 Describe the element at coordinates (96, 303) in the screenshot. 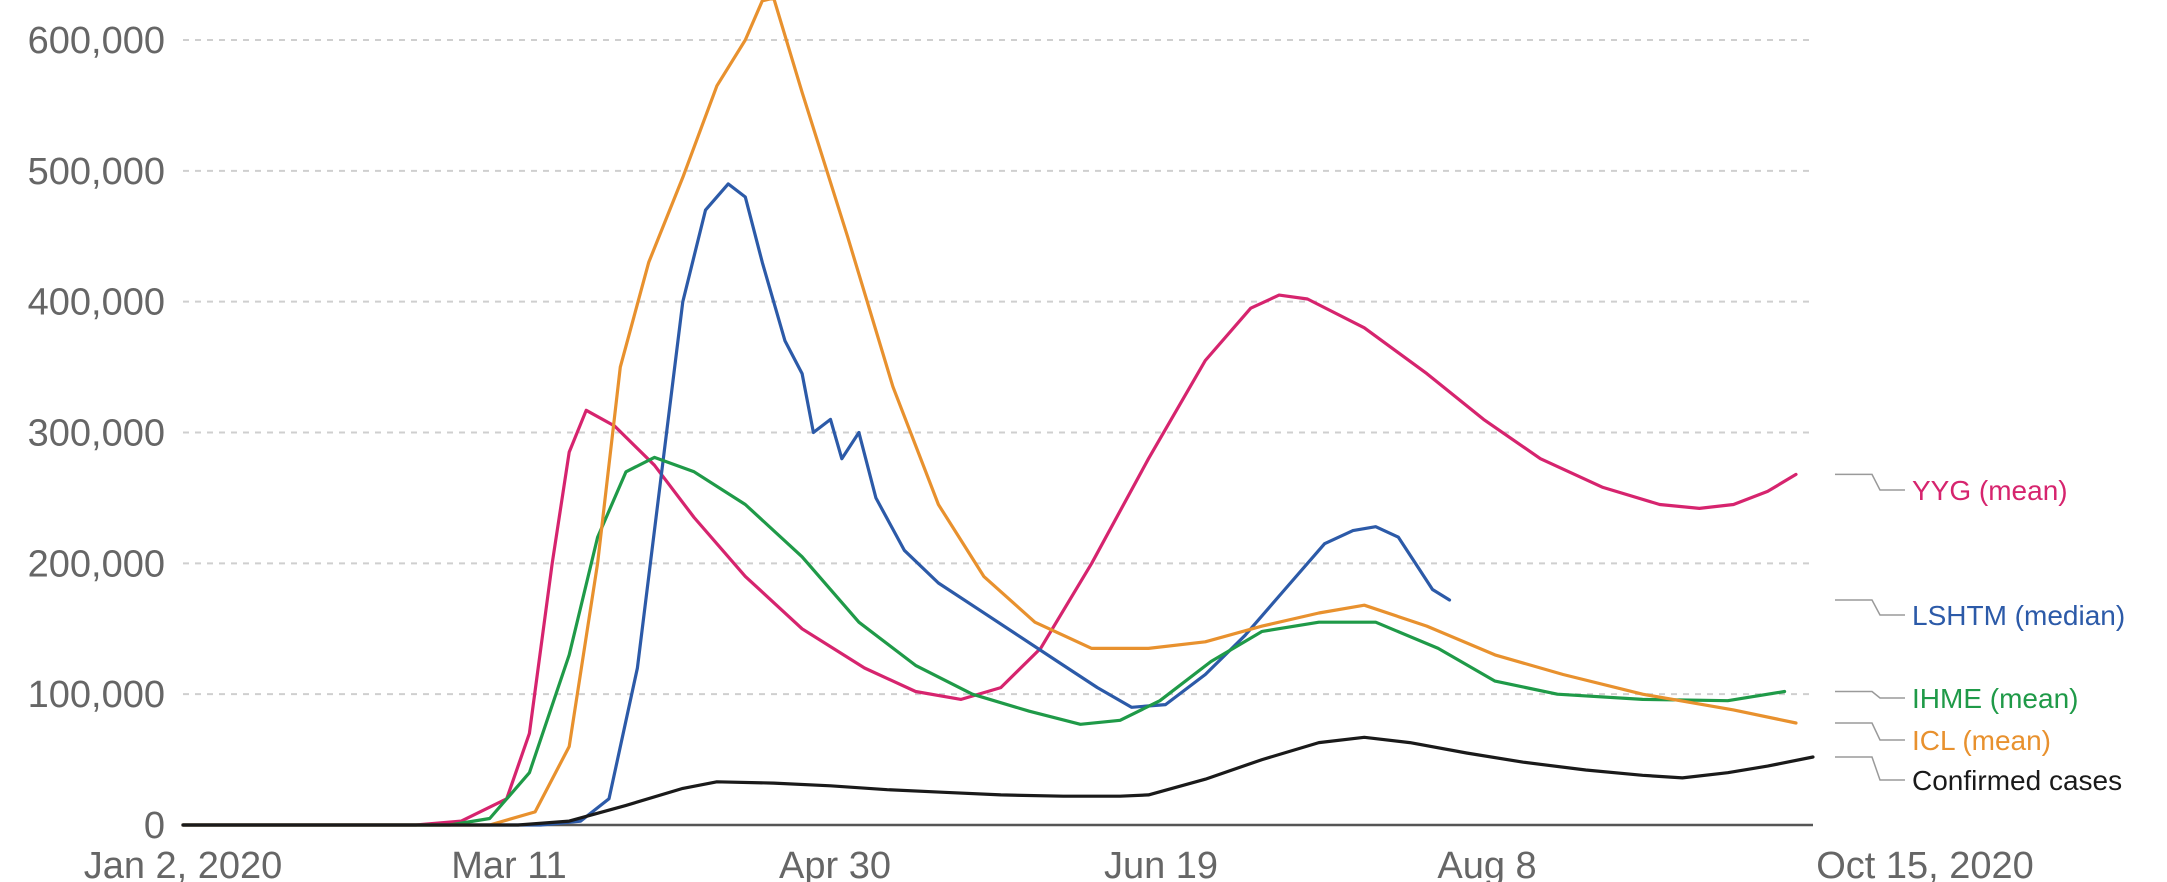

I see `y-tick-label: 400,000` at that location.